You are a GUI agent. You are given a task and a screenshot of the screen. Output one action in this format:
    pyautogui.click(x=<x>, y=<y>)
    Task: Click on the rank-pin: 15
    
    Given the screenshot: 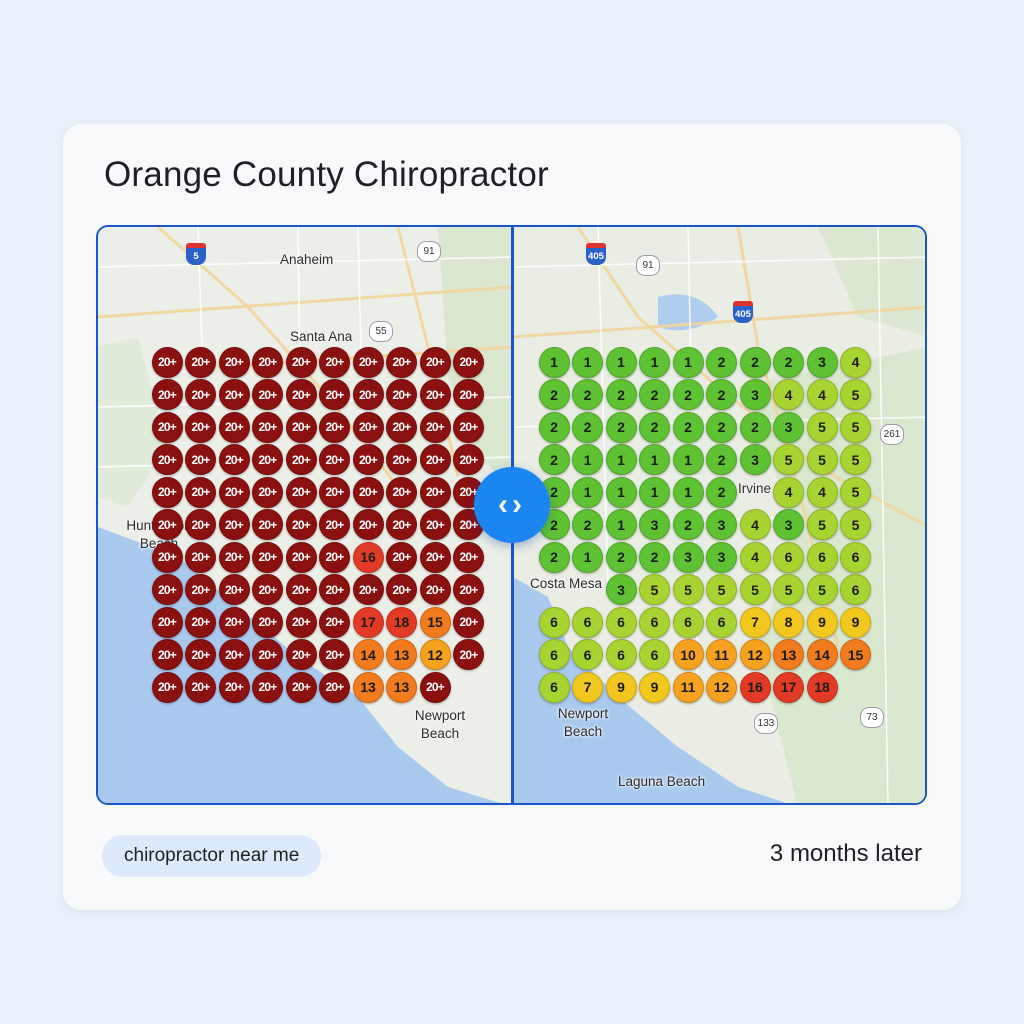 What is the action you would take?
    pyautogui.click(x=855, y=654)
    